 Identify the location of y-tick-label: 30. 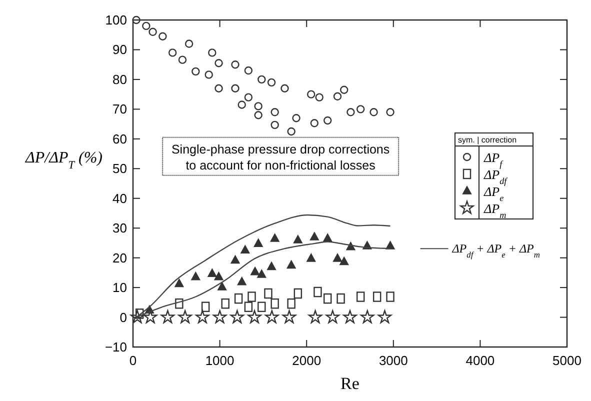
(119, 228).